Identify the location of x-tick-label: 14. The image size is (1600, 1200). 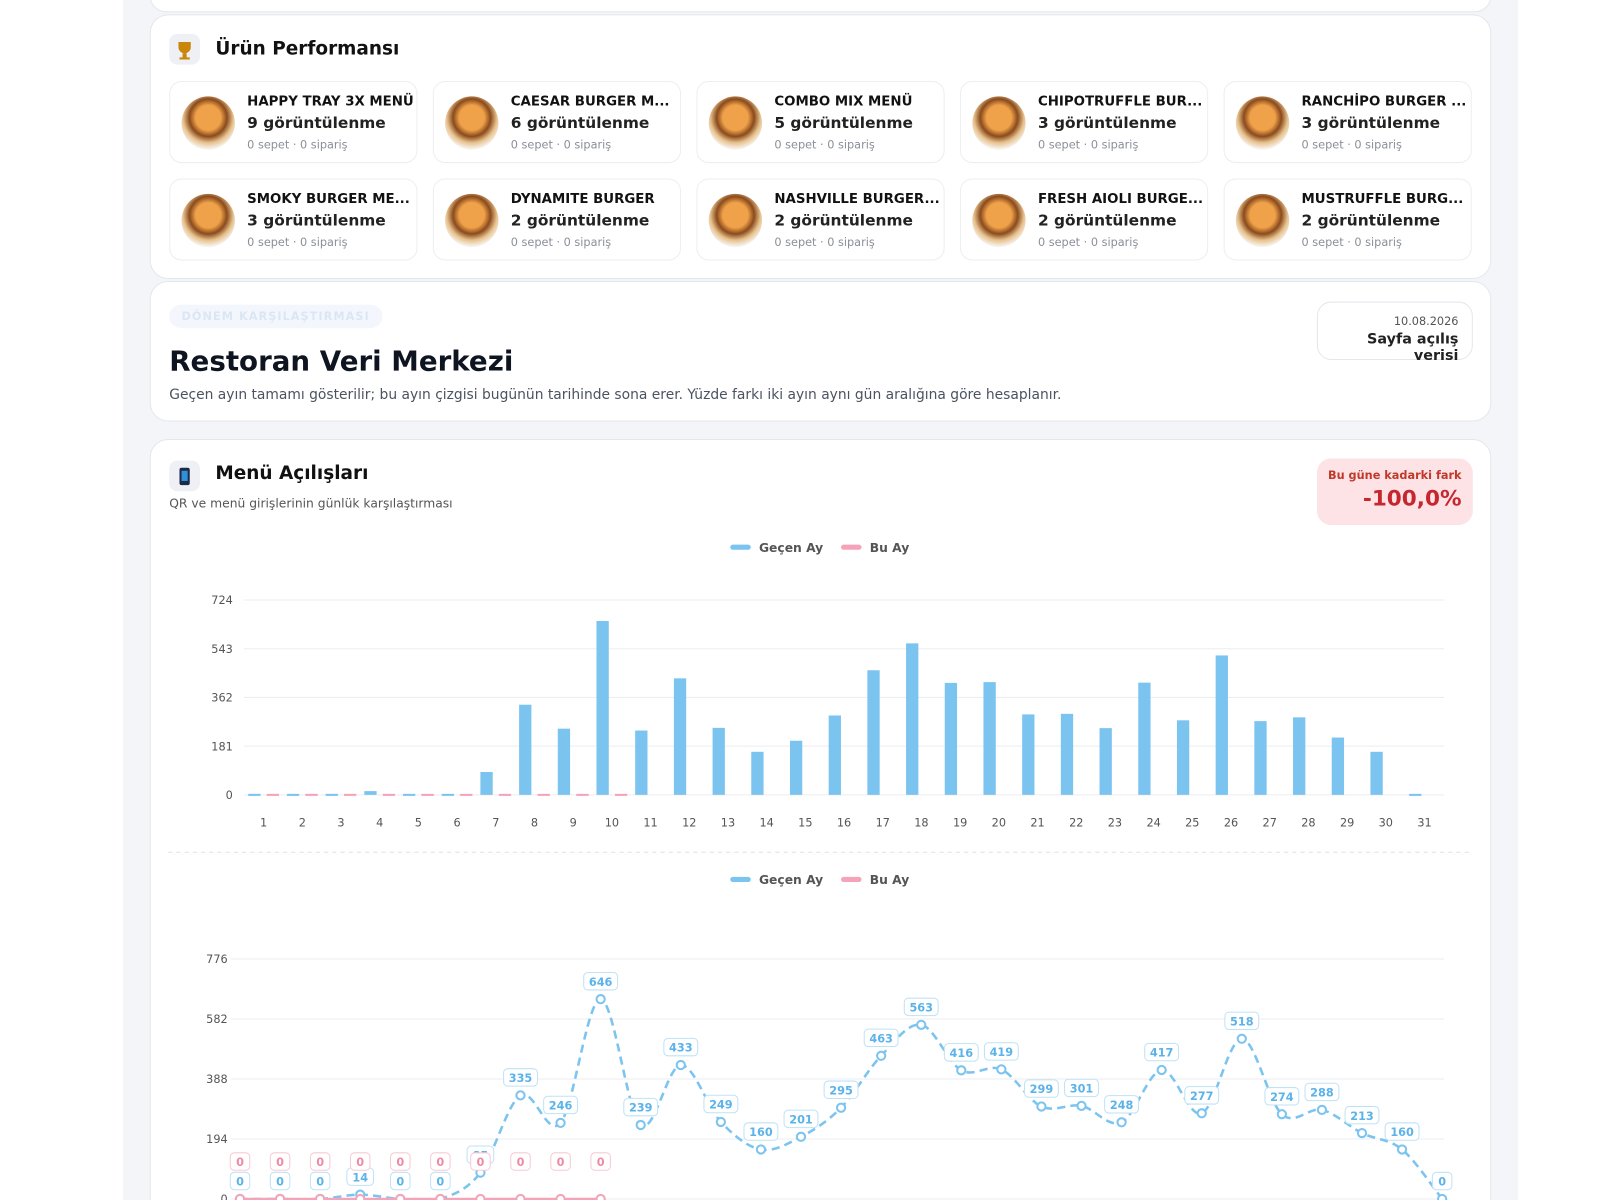
(766, 823).